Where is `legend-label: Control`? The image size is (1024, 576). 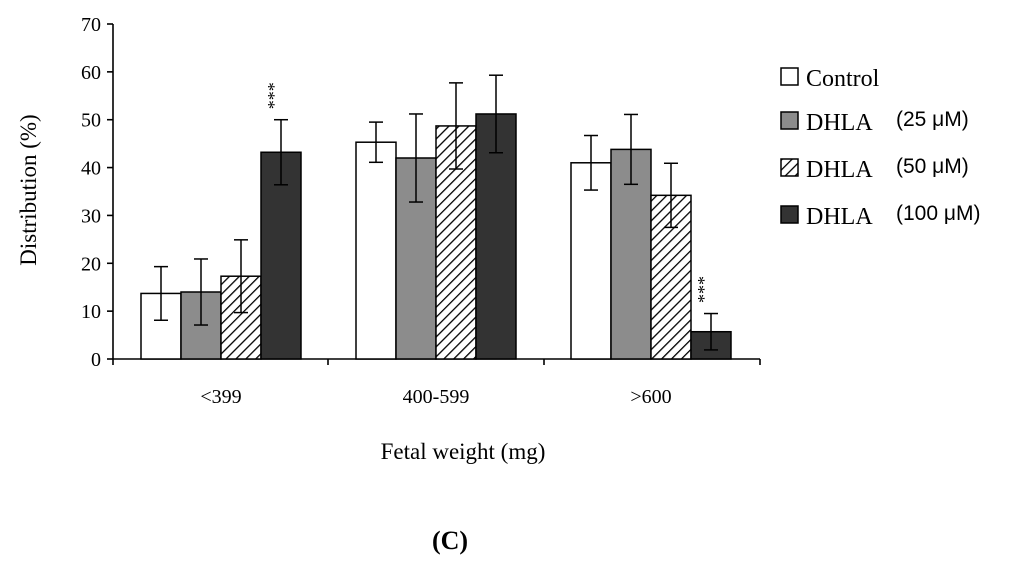
legend-label: Control is located at coordinates (843, 79).